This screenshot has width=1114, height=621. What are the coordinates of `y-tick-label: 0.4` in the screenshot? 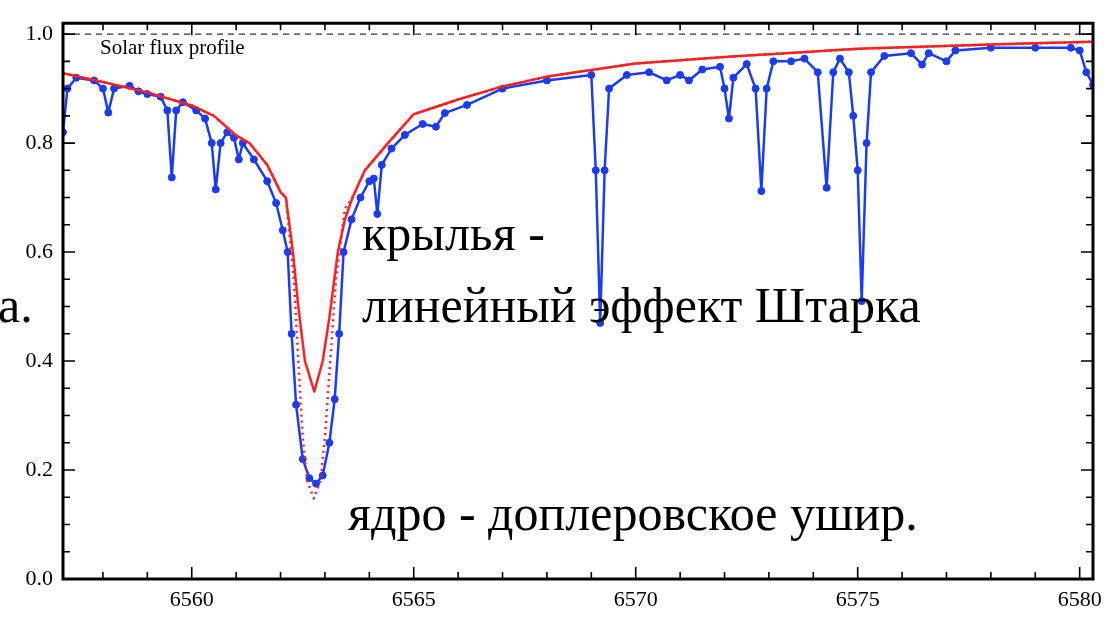 It's located at (39, 359).